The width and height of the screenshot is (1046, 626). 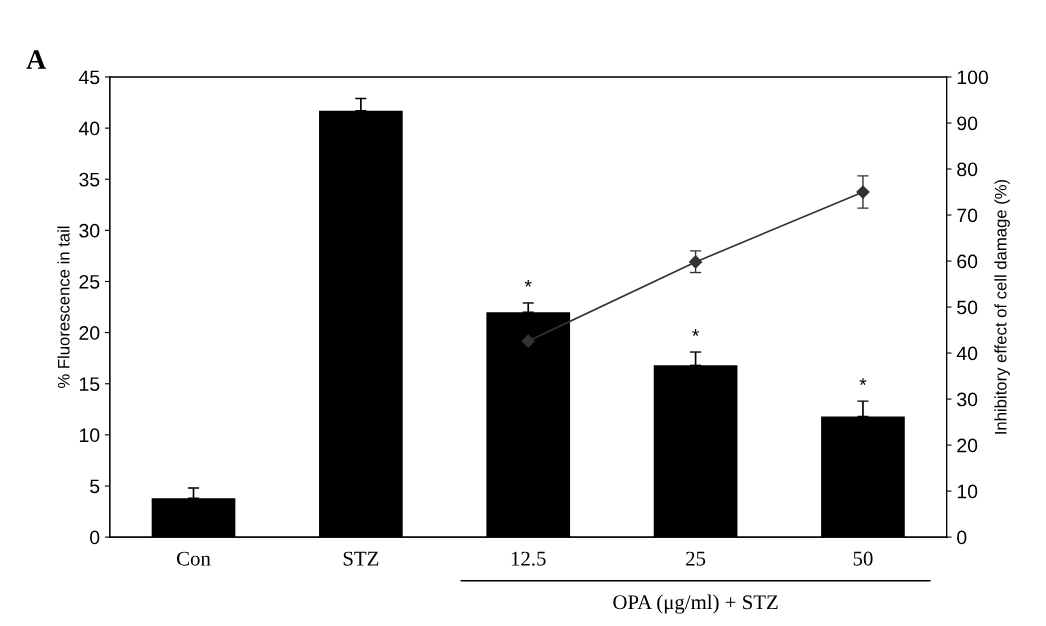 What do you see at coordinates (967, 353) in the screenshot?
I see `y2-tick-label: 40` at bounding box center [967, 353].